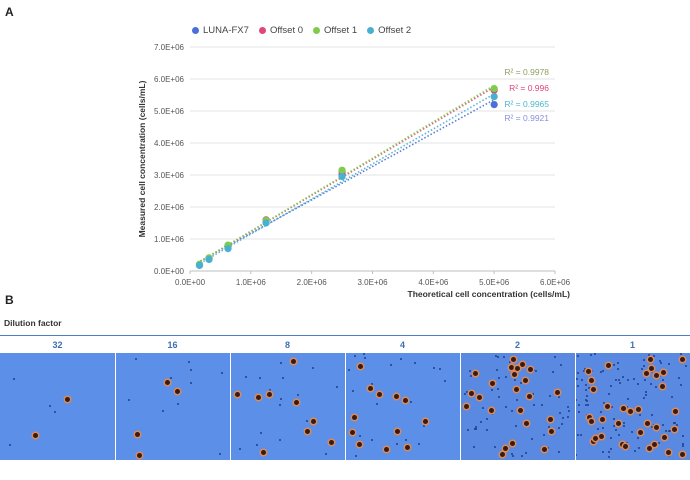 This screenshot has width=690, height=480. I want to click on y-tick-label: 0.0E+00, so click(169, 271).